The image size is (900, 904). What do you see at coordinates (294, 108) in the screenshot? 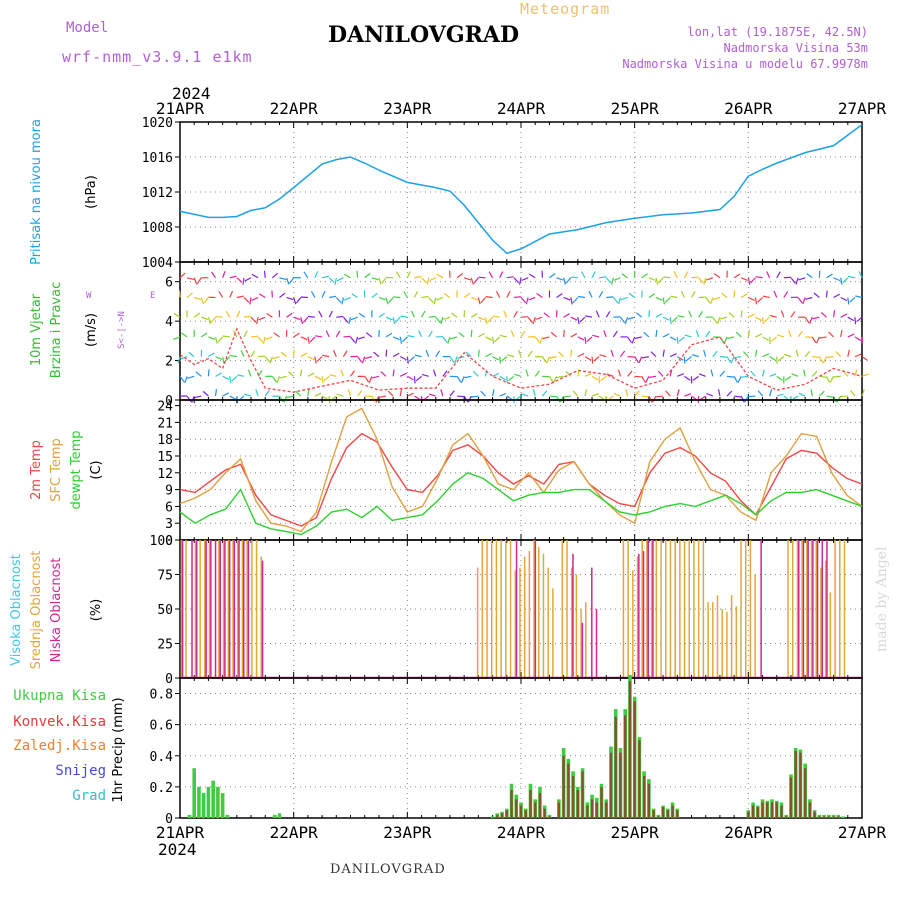
I see `time-label-top-1: 22APR` at bounding box center [294, 108].